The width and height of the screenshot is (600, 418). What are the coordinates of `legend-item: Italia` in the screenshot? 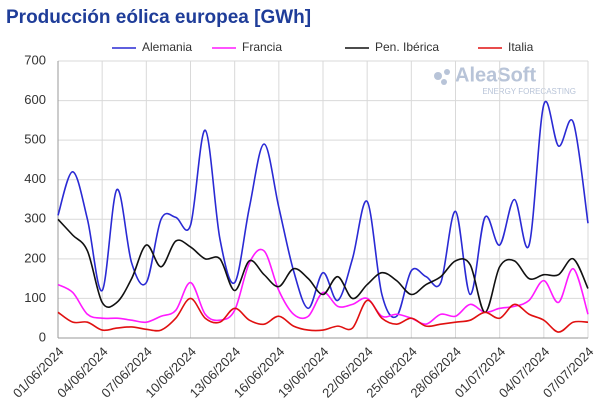 It's located at (506, 47).